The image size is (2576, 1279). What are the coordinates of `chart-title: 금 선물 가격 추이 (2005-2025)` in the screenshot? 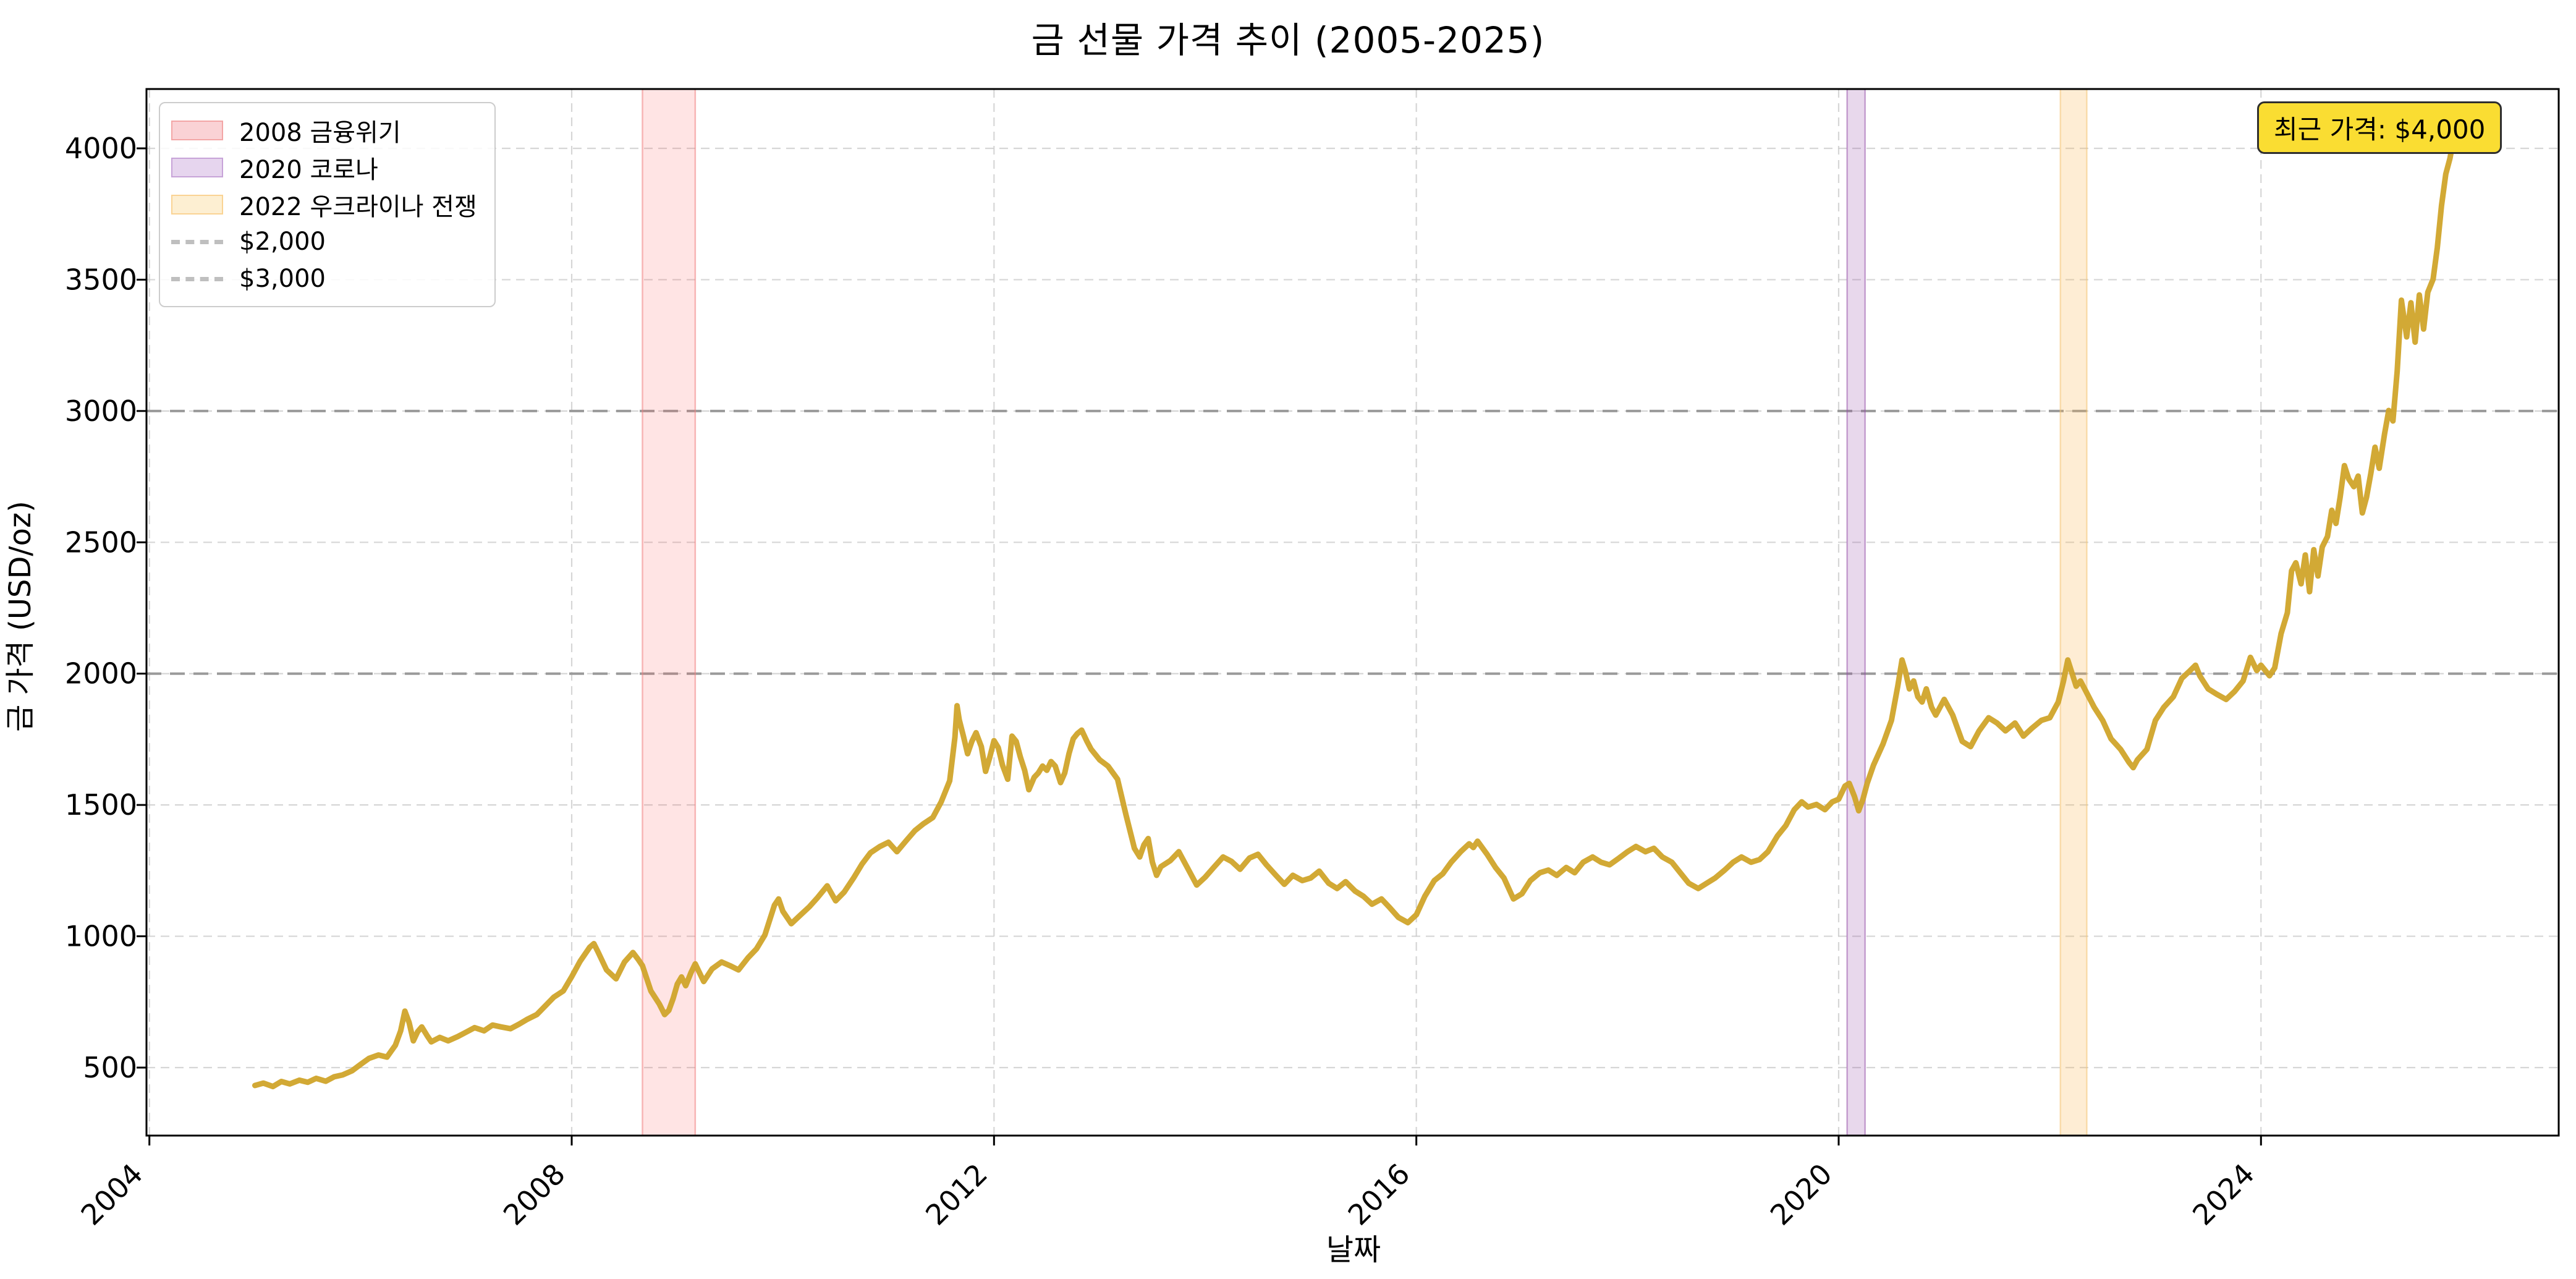 It's located at (1288, 40).